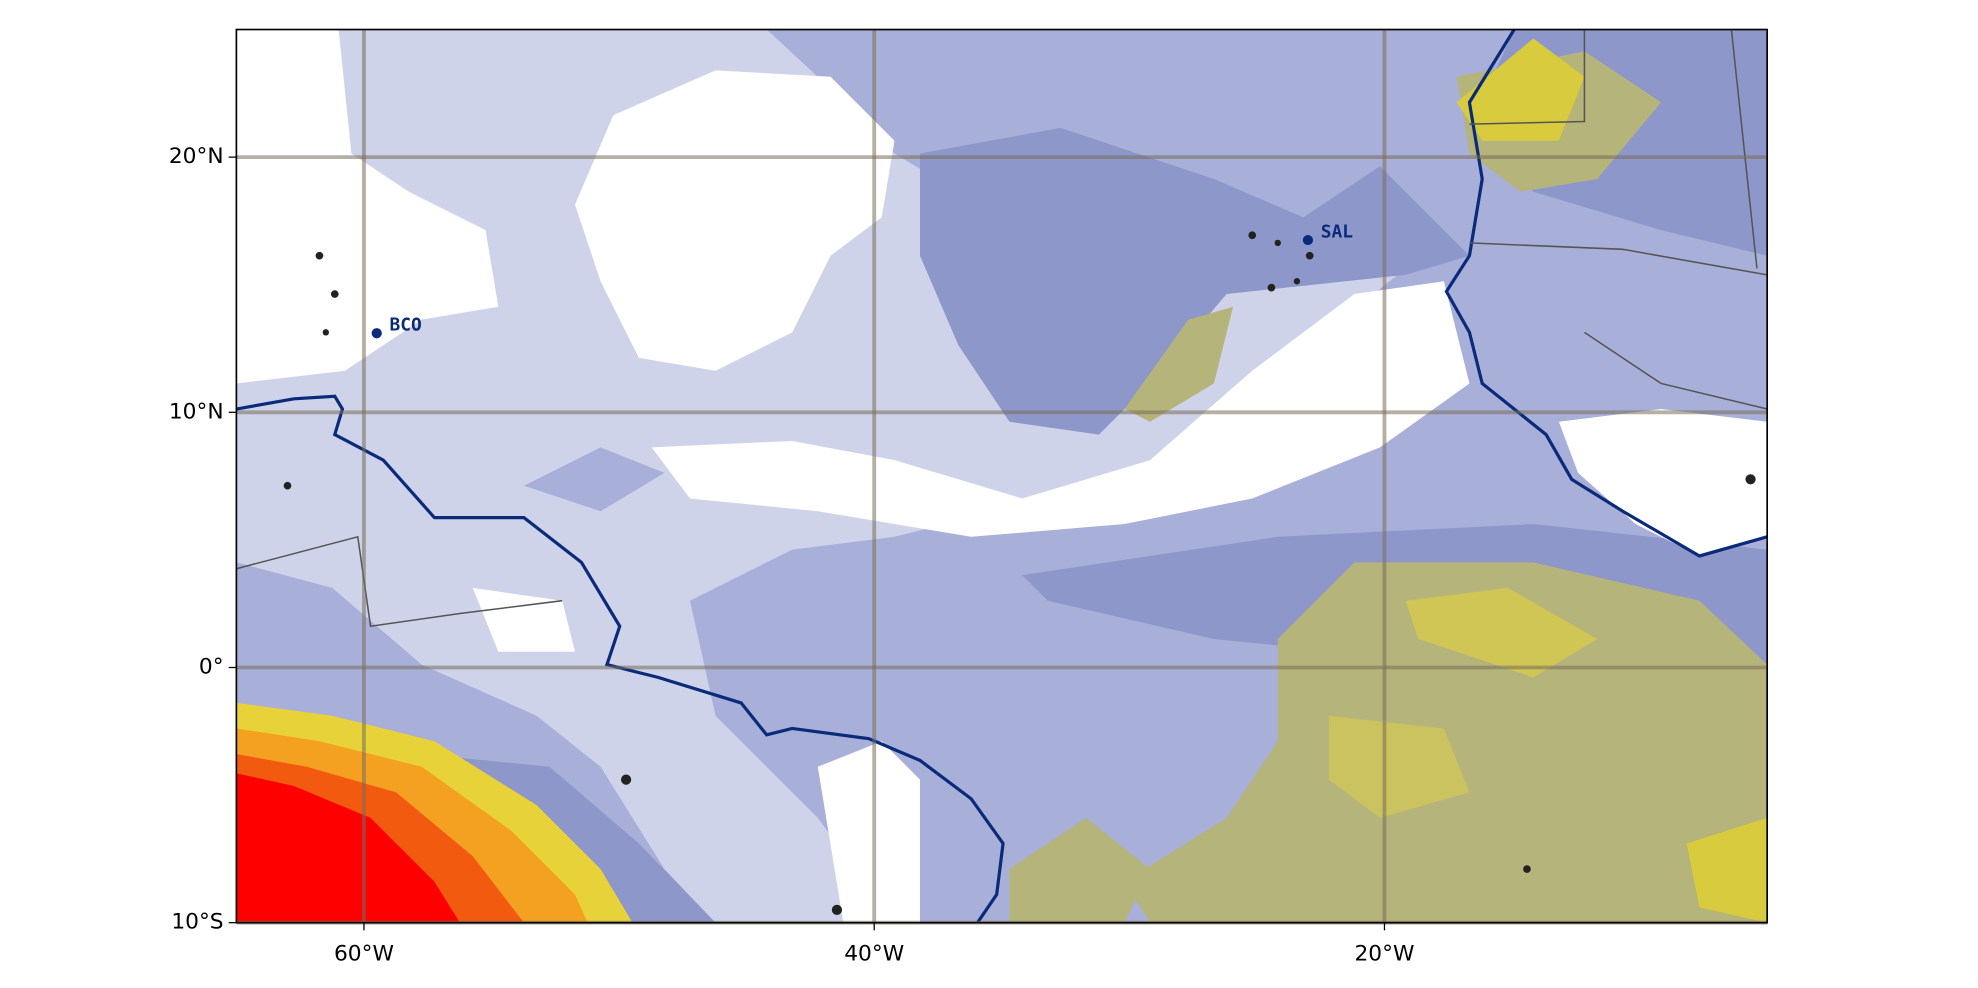 This screenshot has height=988, width=1978. Describe the element at coordinates (197, 922) in the screenshot. I see `y-tick-label: 10°S` at that location.